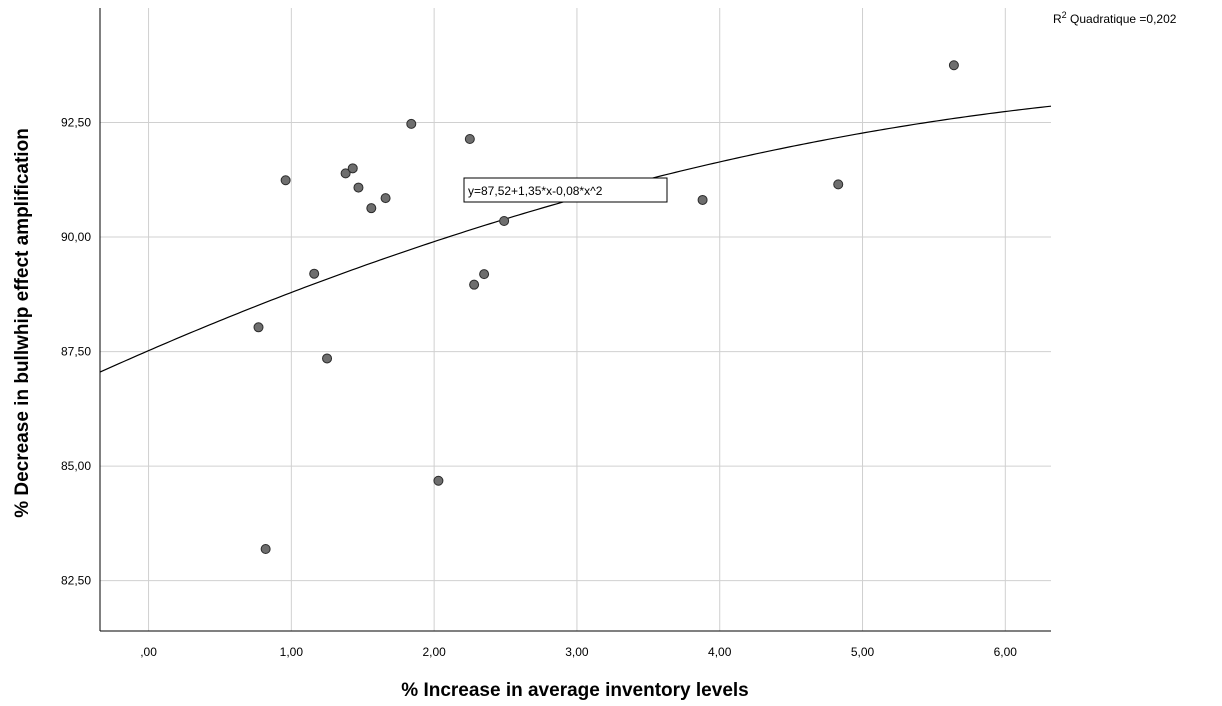 The height and width of the screenshot is (706, 1222). What do you see at coordinates (76, 237) in the screenshot?
I see `y-tick-label: 90,00` at bounding box center [76, 237].